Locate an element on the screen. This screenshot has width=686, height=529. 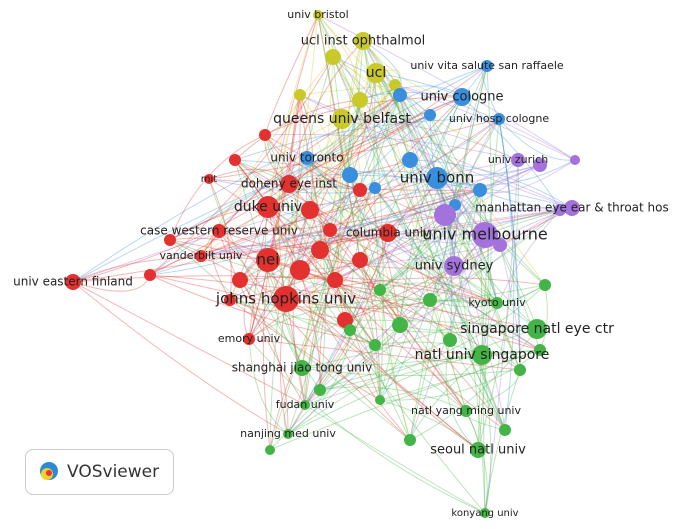
node-label: univ eastern finland is located at coordinates (73, 282).